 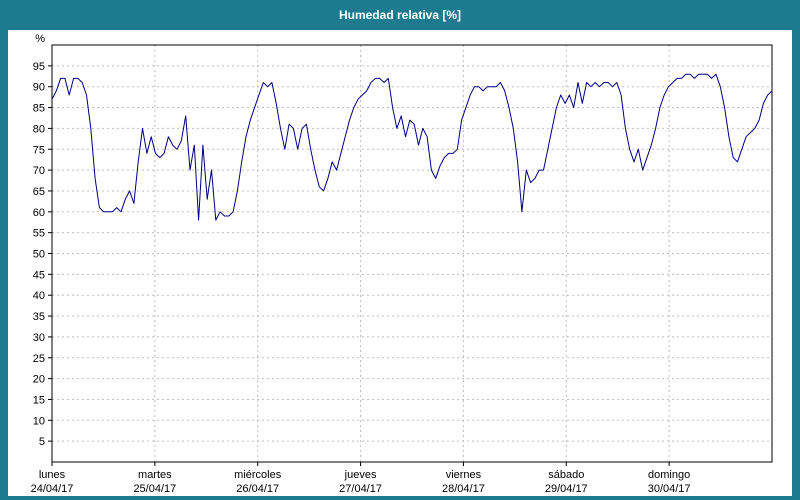 What do you see at coordinates (360, 489) in the screenshot?
I see `x-date-label: 27/04/17` at bounding box center [360, 489].